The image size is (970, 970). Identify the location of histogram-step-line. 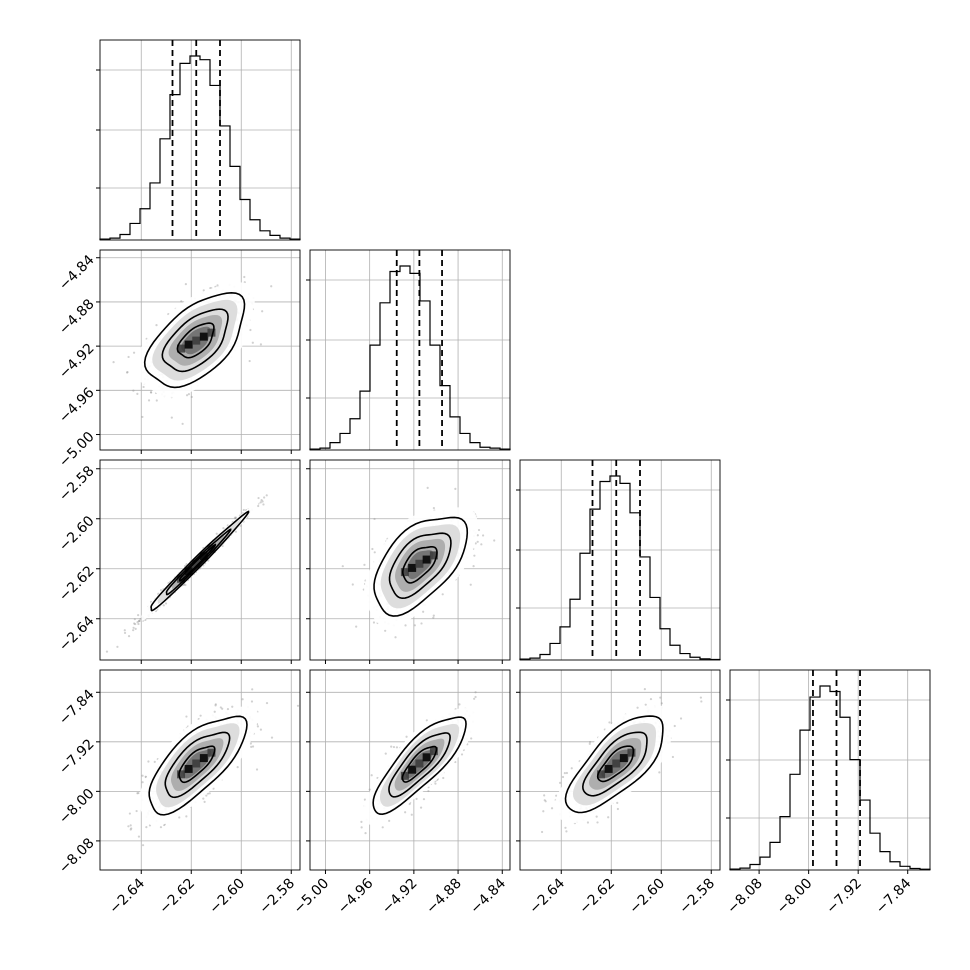
(200, 147).